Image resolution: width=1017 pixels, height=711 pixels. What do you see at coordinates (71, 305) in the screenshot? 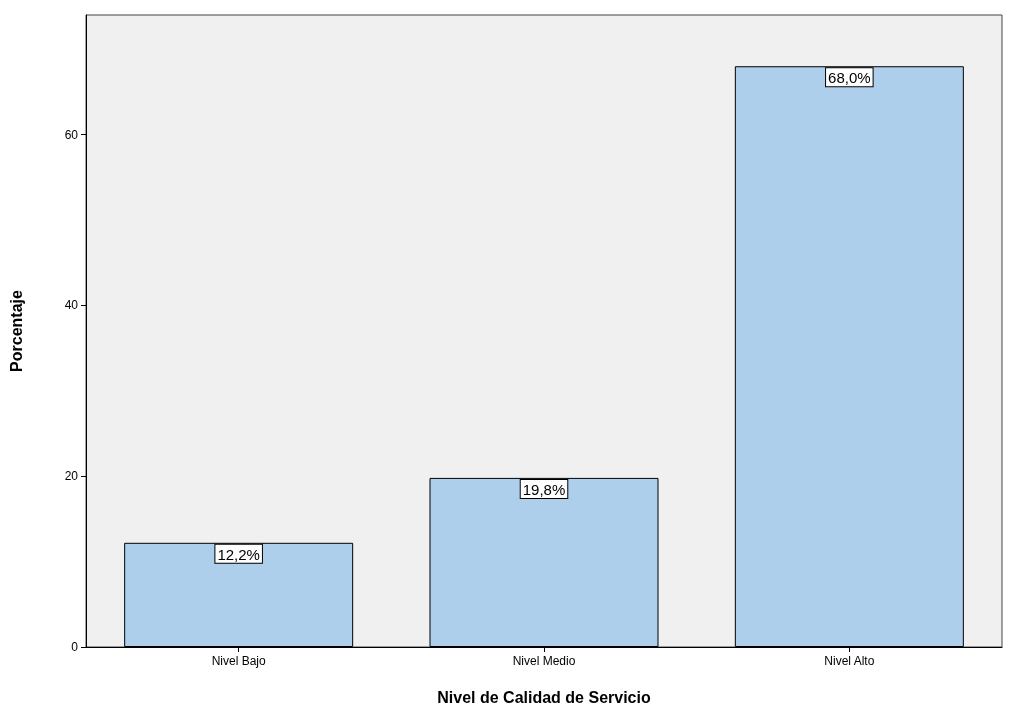
I see `y-tick-label: 40` at bounding box center [71, 305].